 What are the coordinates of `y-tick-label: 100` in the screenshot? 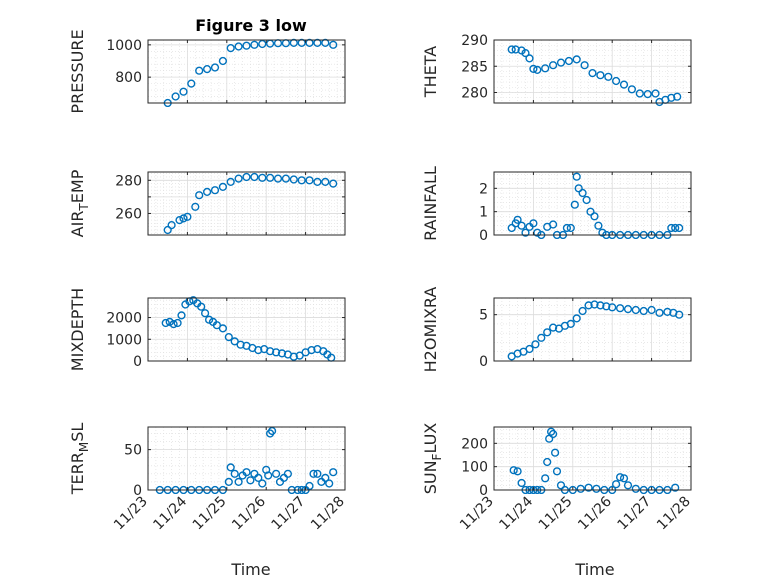 It's located at (474, 468).